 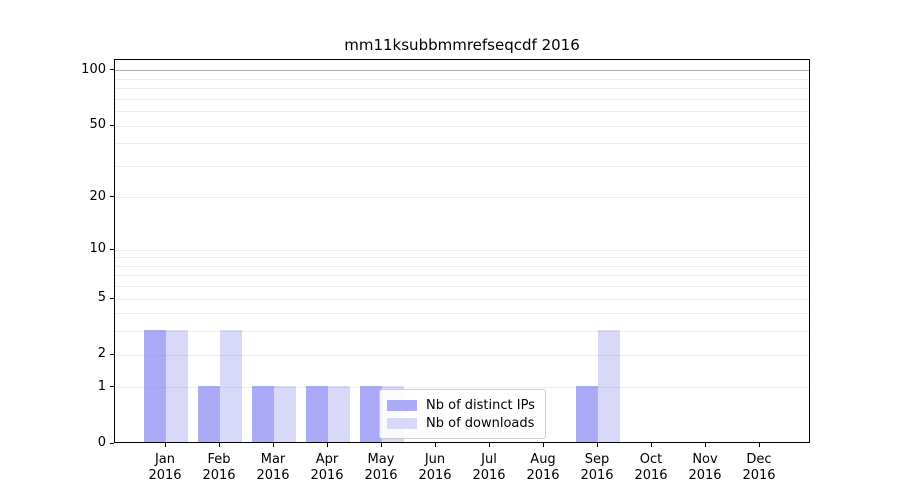 I want to click on xtick-mark-oct, so click(x=651, y=445).